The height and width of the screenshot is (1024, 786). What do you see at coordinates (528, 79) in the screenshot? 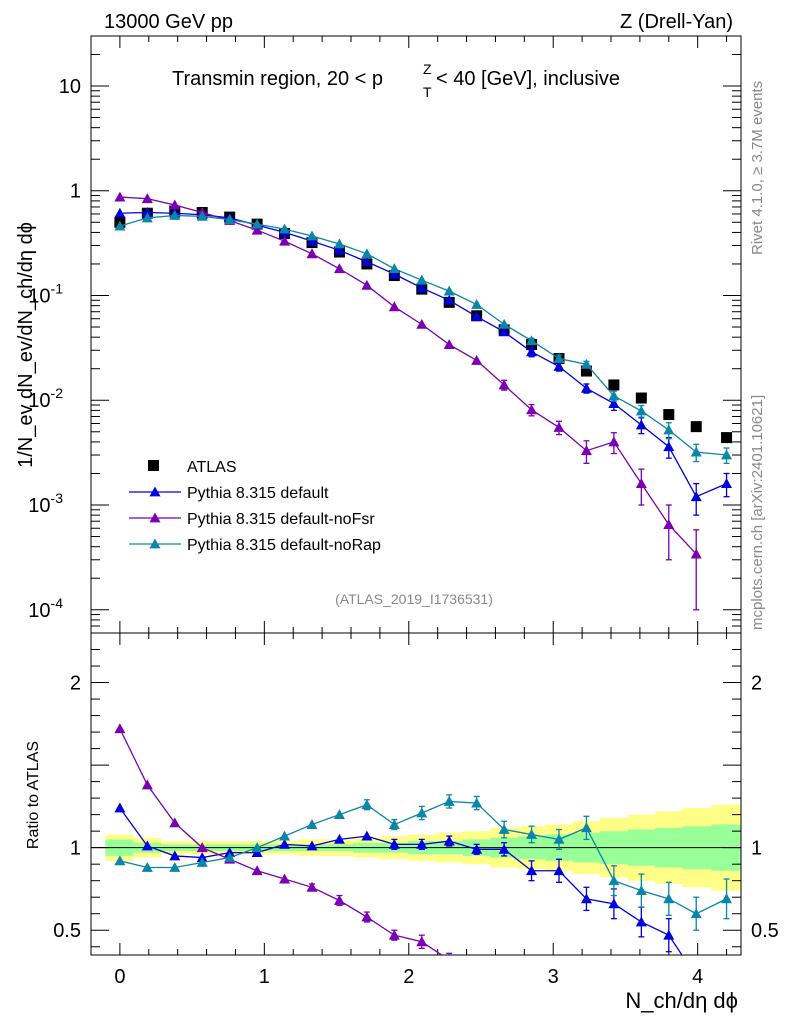
I see `title-tail: < 40 [GeV], inclusive` at bounding box center [528, 79].